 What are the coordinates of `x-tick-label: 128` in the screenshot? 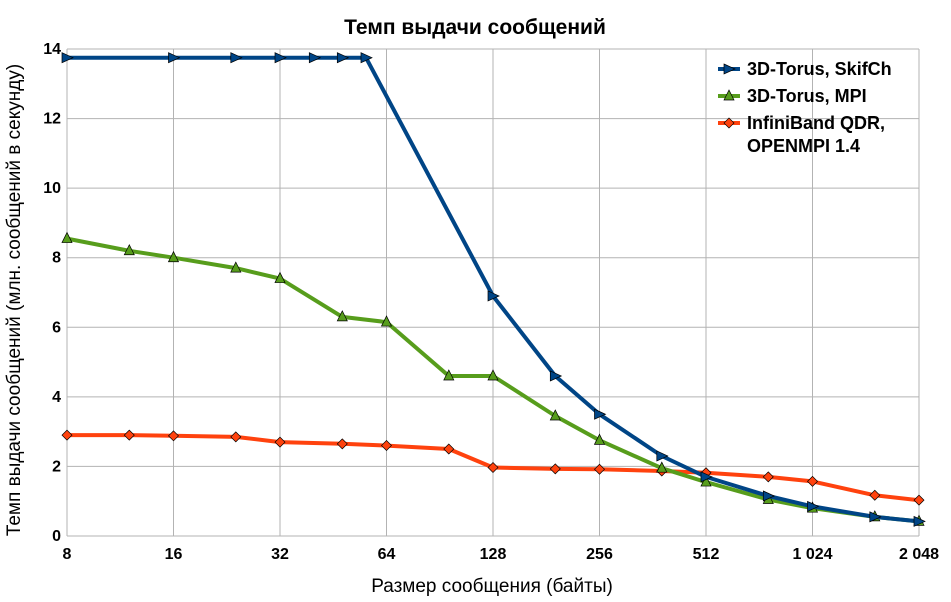 It's located at (493, 554).